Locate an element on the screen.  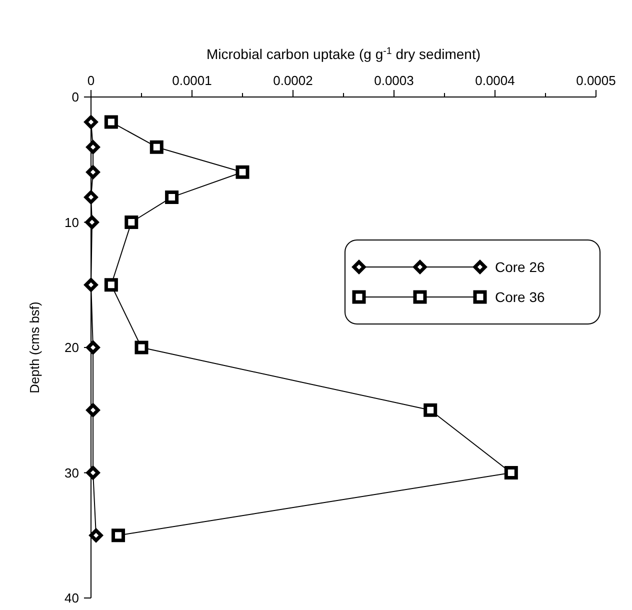
x-tick-label: 0.0001 is located at coordinates (192, 80).